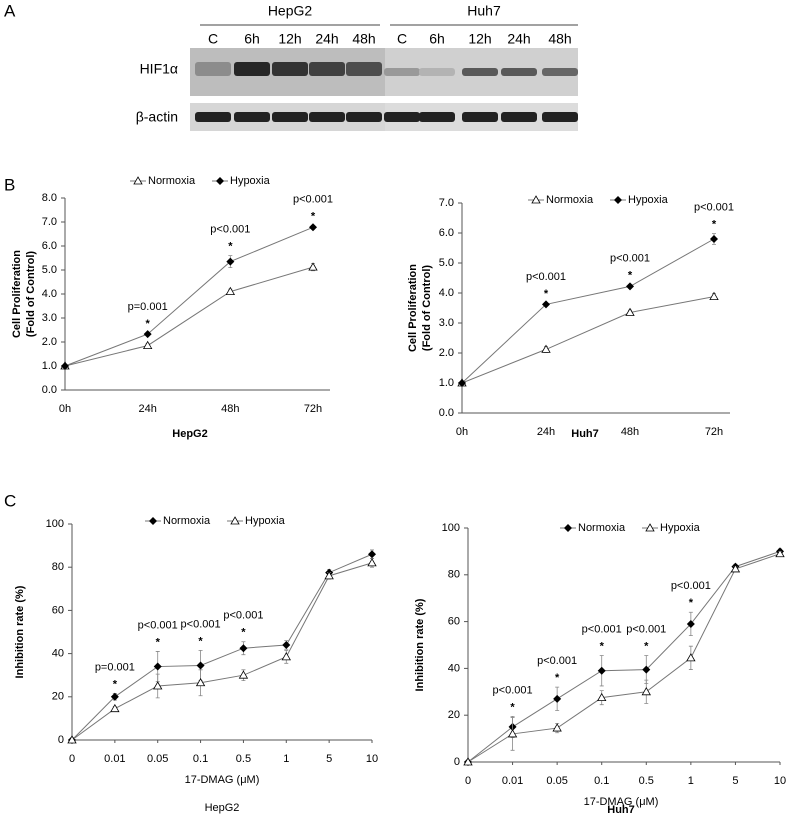 The width and height of the screenshot is (787, 818). What do you see at coordinates (58, 697) in the screenshot?
I see `y-tick-label: 20` at bounding box center [58, 697].